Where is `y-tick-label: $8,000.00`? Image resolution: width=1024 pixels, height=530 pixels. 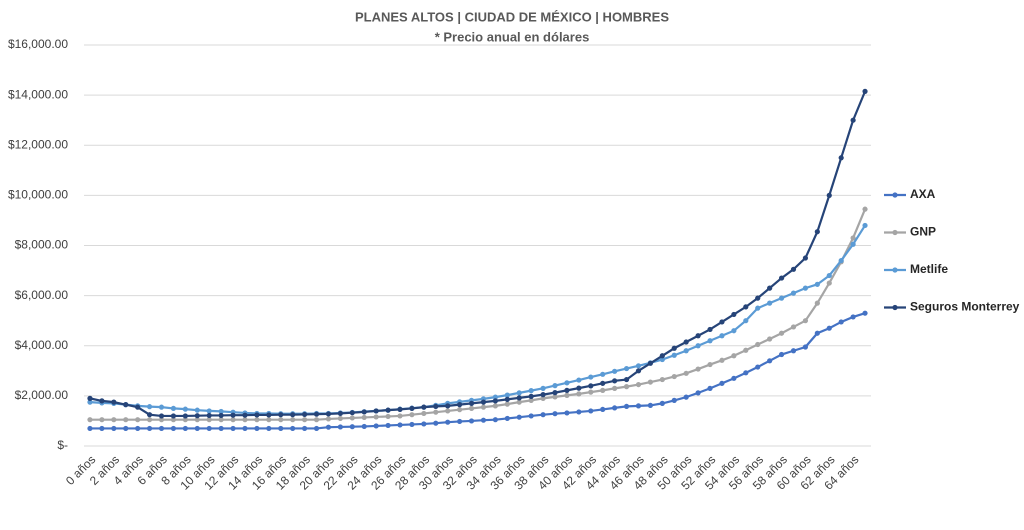
y-tick-label: $8,000.00 is located at coordinates (42, 245).